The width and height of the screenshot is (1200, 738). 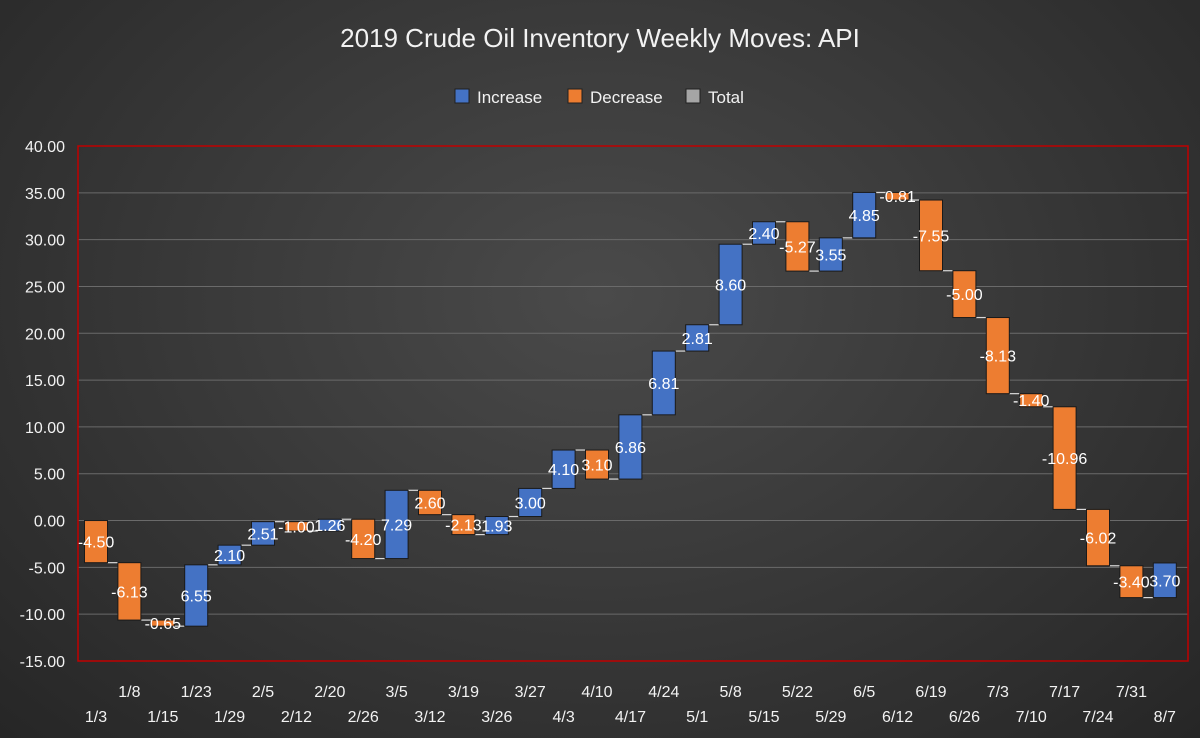 I want to click on data-label: -0.81, so click(x=897, y=197).